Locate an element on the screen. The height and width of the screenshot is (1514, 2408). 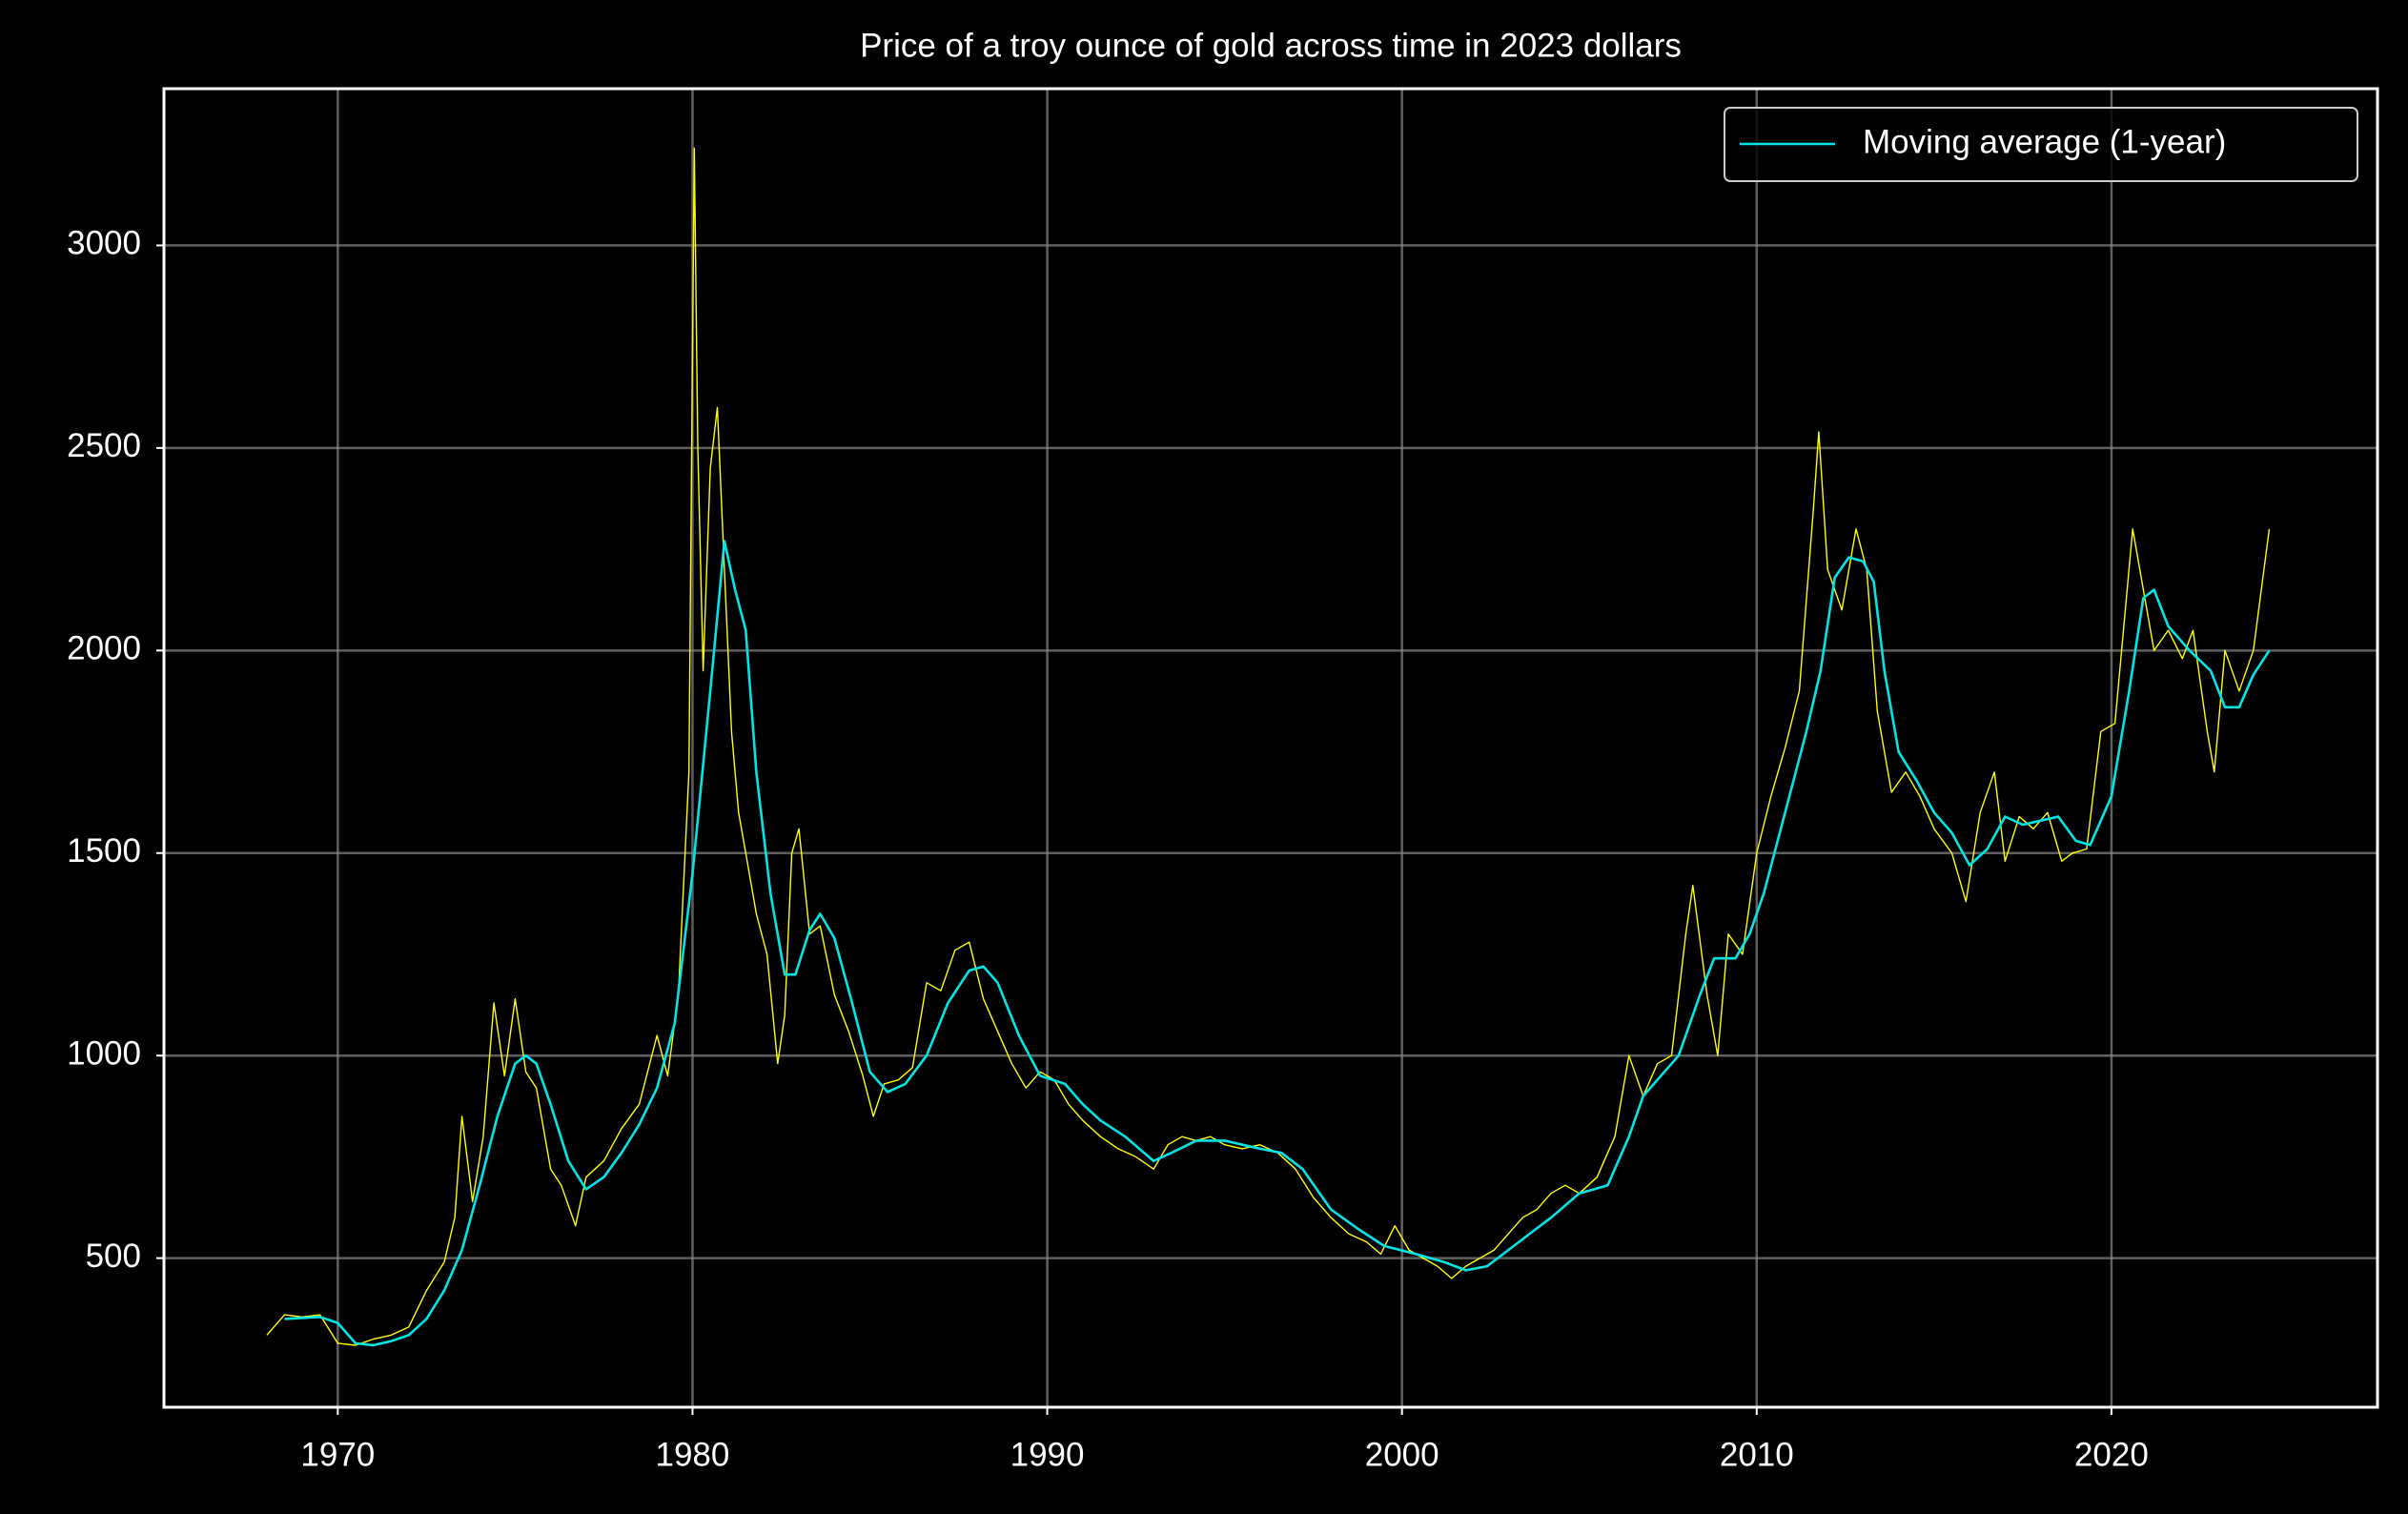
y-tick-label: 500 is located at coordinates (113, 1256).